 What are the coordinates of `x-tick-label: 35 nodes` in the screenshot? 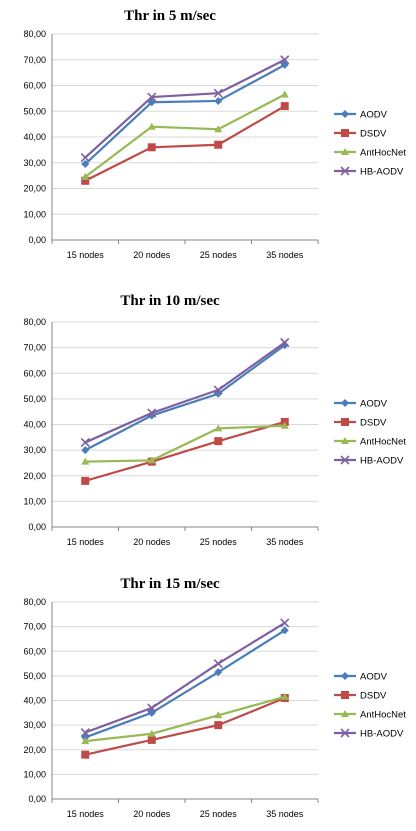 It's located at (285, 814).